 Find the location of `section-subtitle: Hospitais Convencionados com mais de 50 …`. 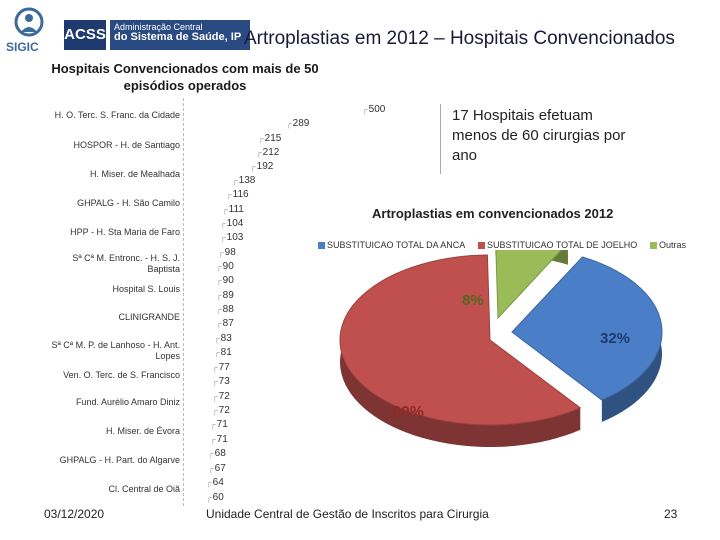

section-subtitle: Hospitais Convencionados com mais de 50 … is located at coordinates (185, 77).